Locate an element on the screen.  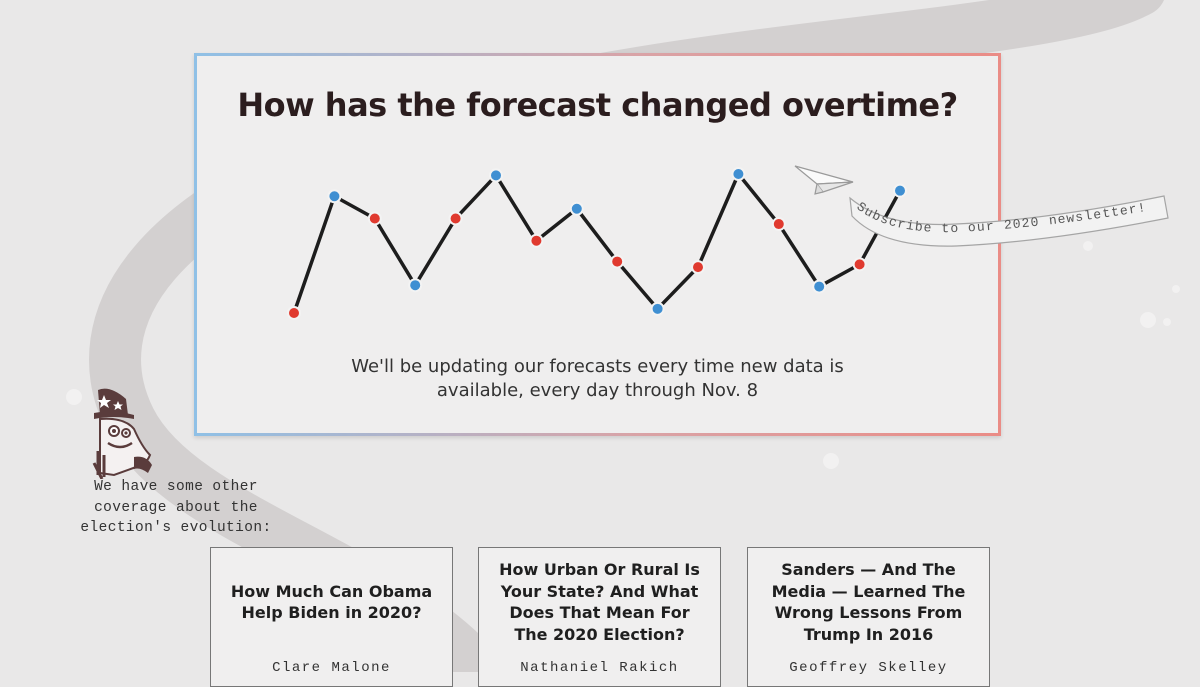
paper-plane-icon is located at coordinates (824, 180).